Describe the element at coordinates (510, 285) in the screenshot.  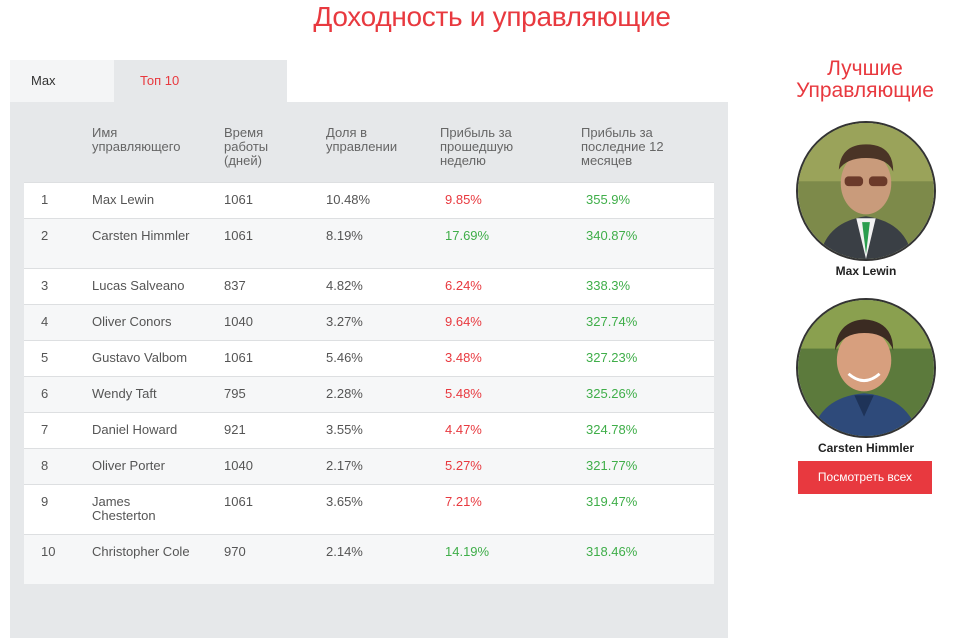
I see `row-week-profit: 6.24%` at that location.